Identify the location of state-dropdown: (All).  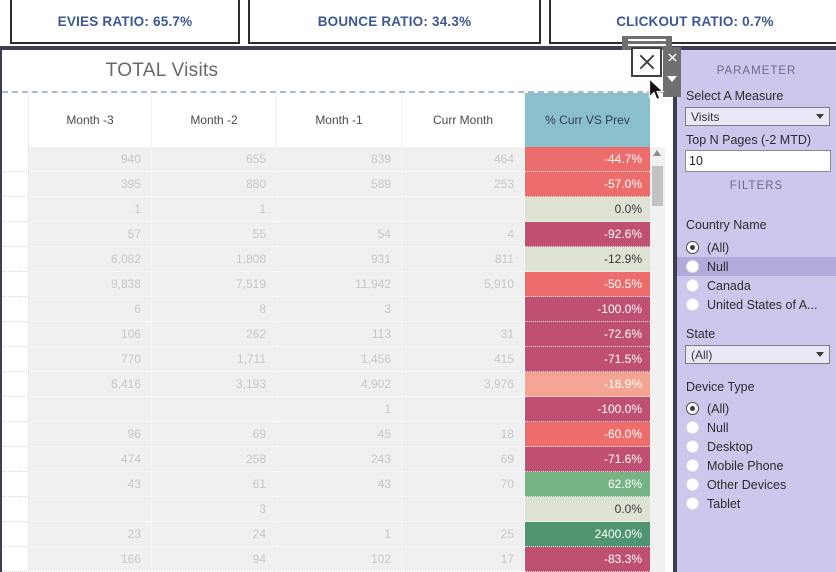
(757, 354).